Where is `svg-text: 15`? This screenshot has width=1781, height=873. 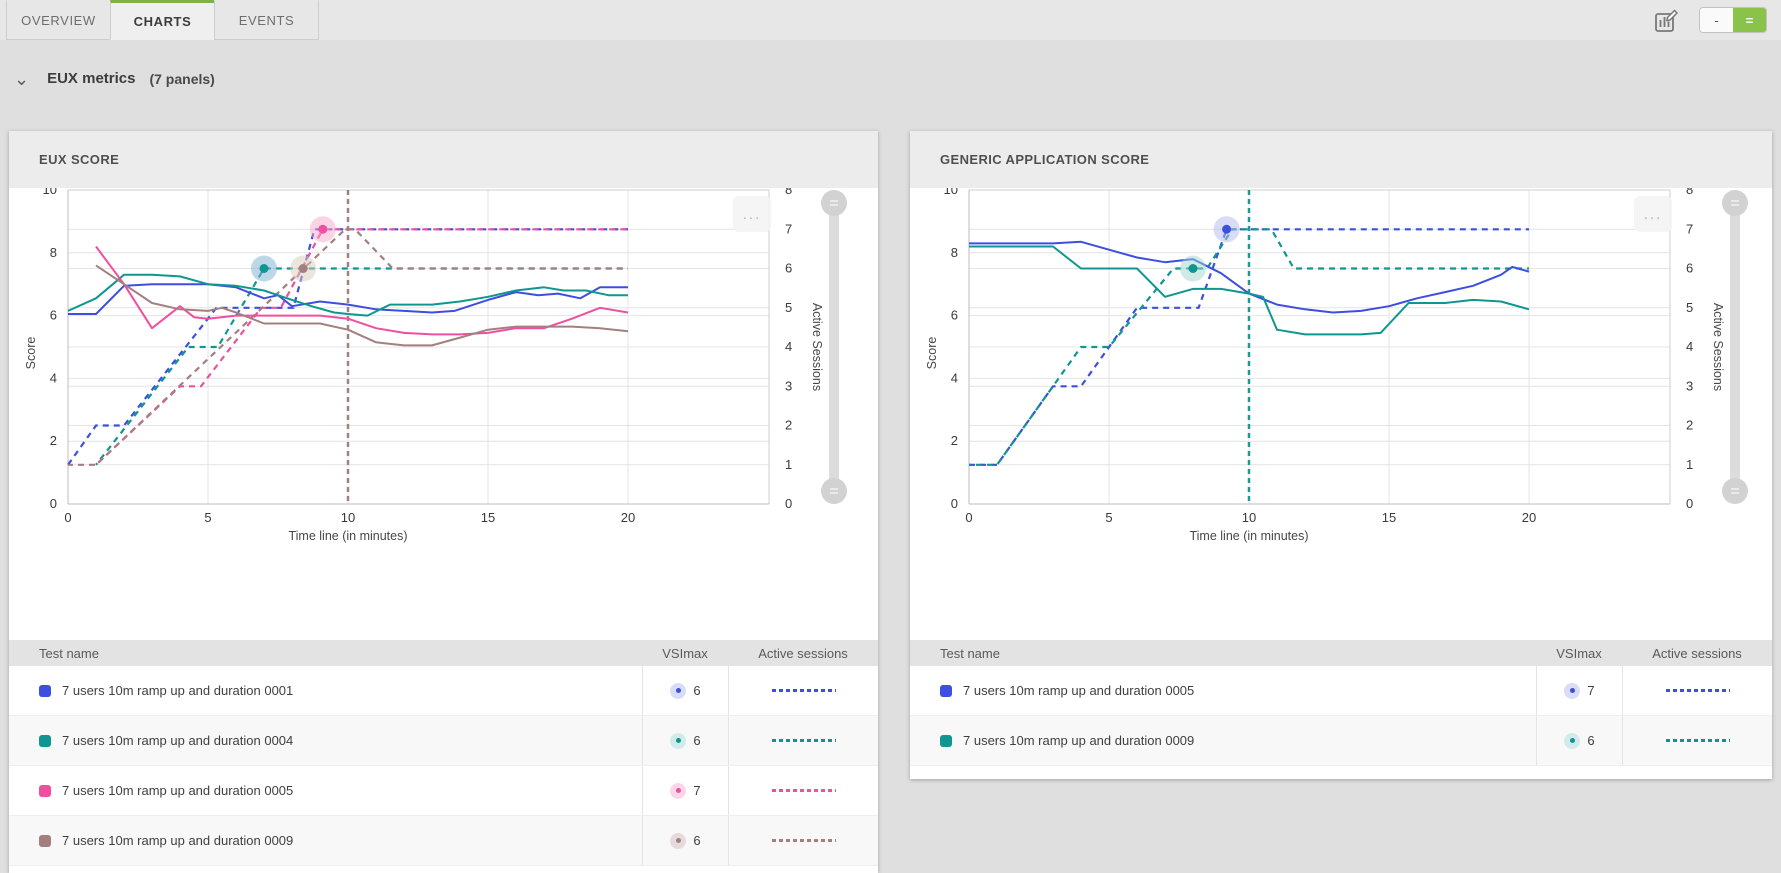 svg-text: 15 is located at coordinates (488, 517).